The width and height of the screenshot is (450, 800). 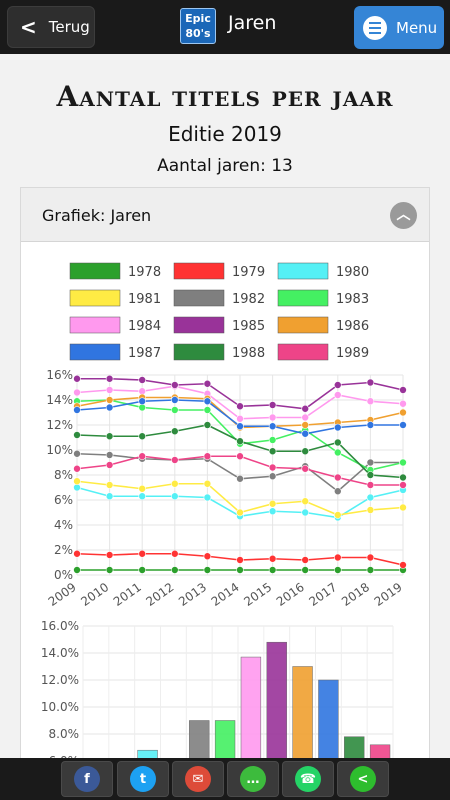 I want to click on menu-button: Menu, so click(x=399, y=27).